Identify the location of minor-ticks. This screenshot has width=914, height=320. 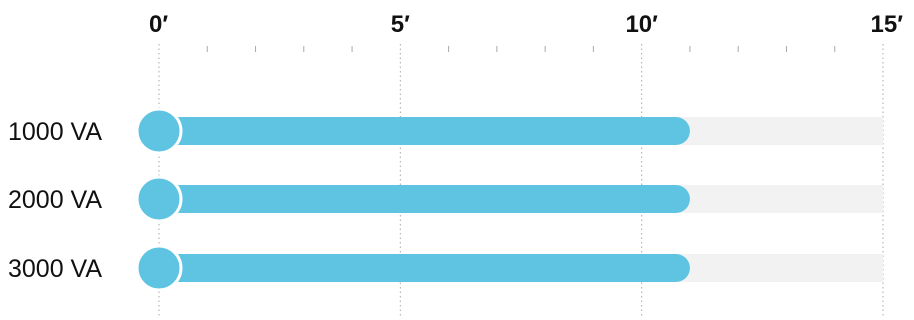
(521, 49).